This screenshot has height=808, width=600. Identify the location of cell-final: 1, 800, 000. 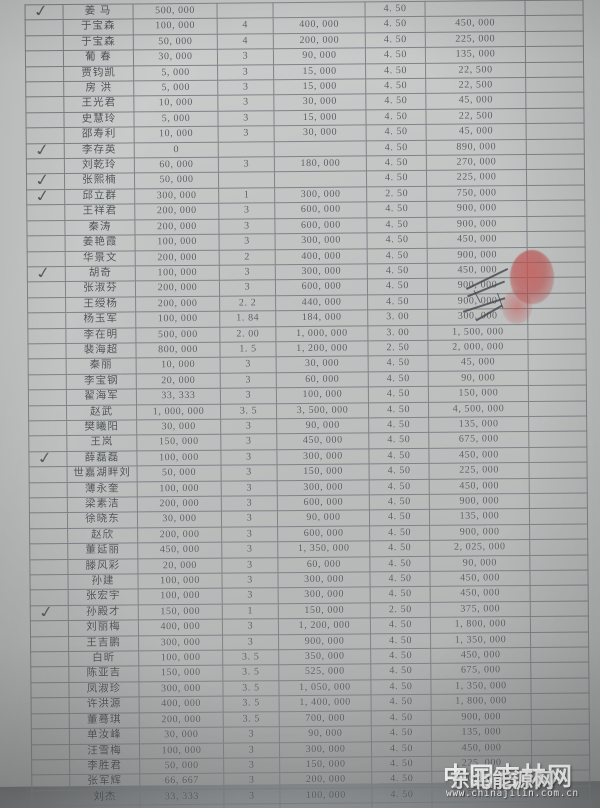
(480, 625).